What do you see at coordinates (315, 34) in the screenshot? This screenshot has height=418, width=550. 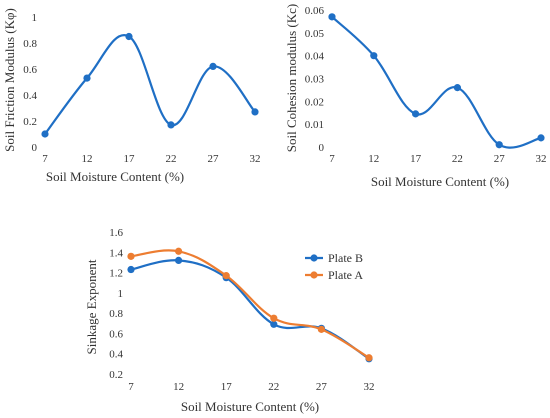 I see `y-tick-label: 0.05` at bounding box center [315, 34].